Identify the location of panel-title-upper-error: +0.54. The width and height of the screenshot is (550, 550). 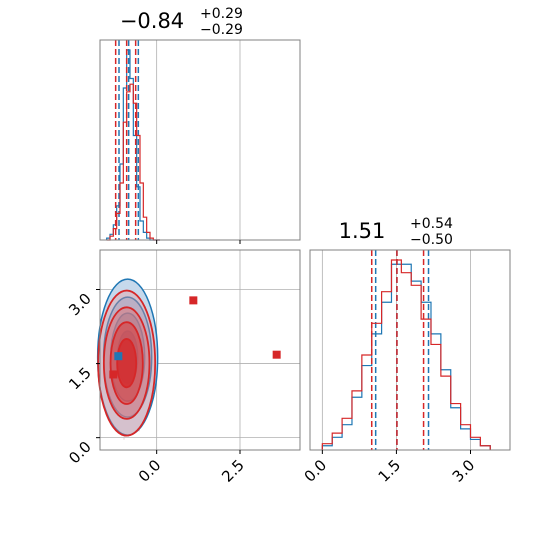
(431, 224).